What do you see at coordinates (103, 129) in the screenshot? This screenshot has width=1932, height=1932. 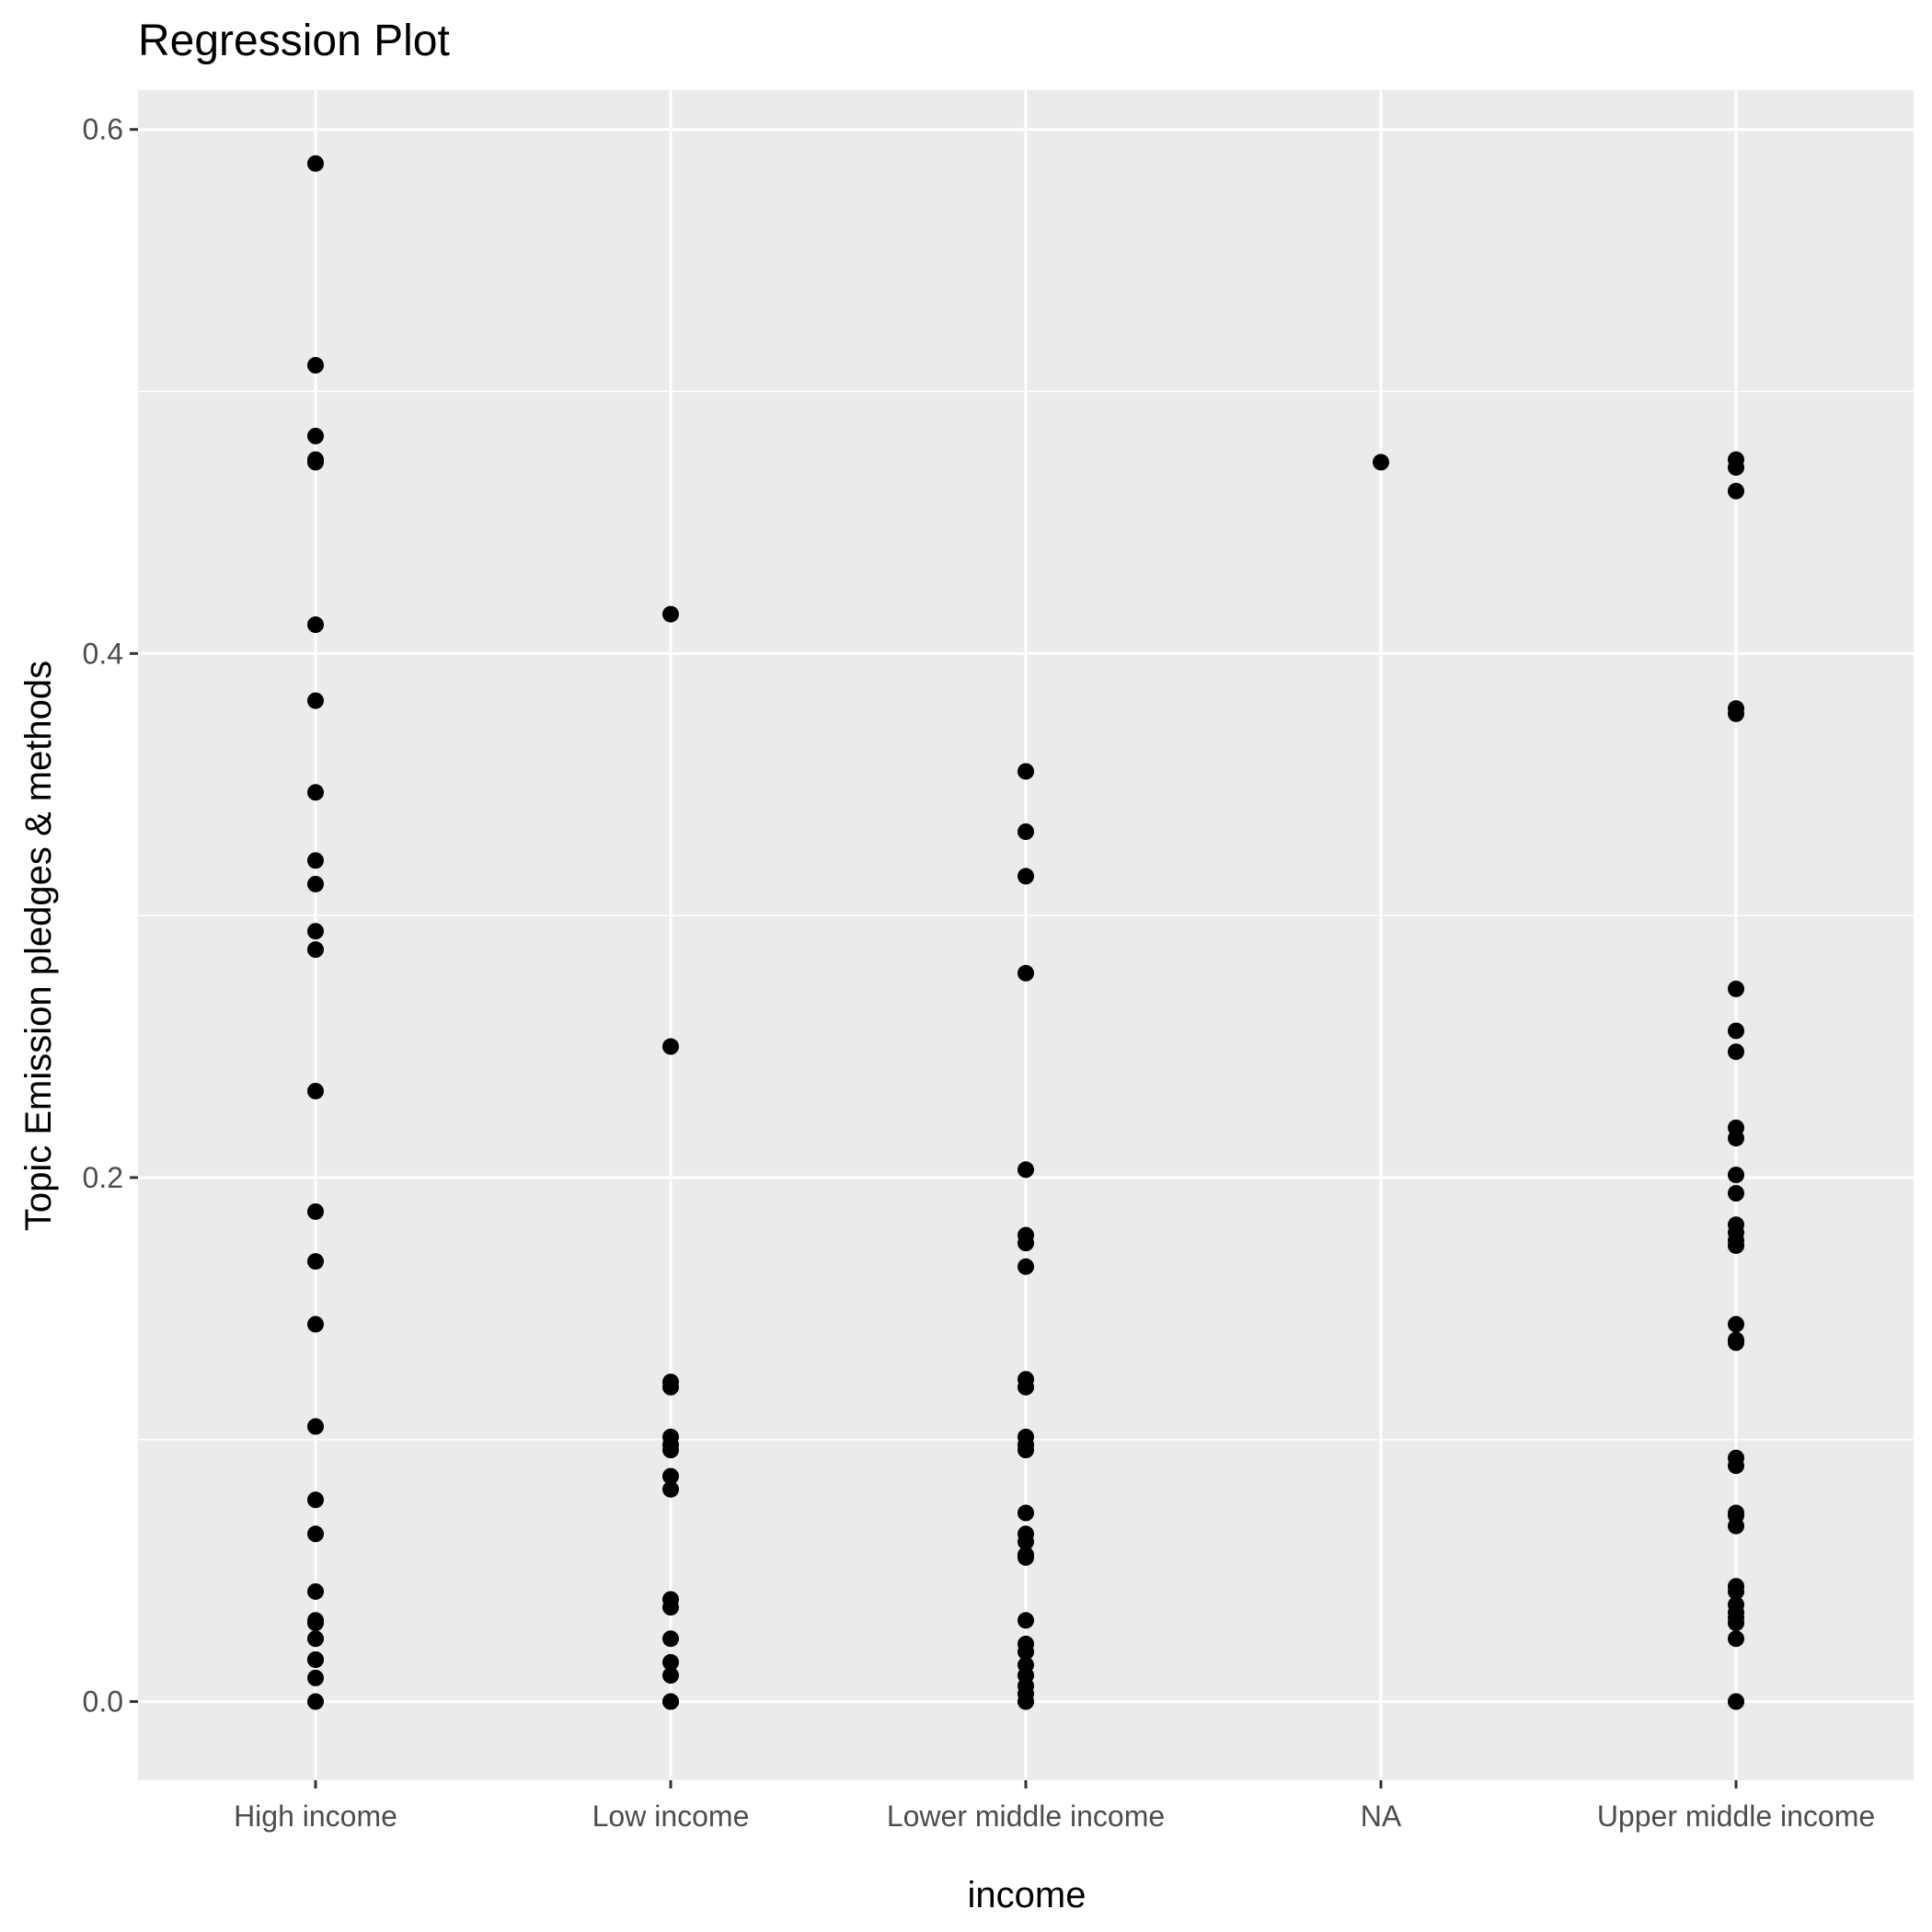 I see `y-tick-label: 0.6` at bounding box center [103, 129].